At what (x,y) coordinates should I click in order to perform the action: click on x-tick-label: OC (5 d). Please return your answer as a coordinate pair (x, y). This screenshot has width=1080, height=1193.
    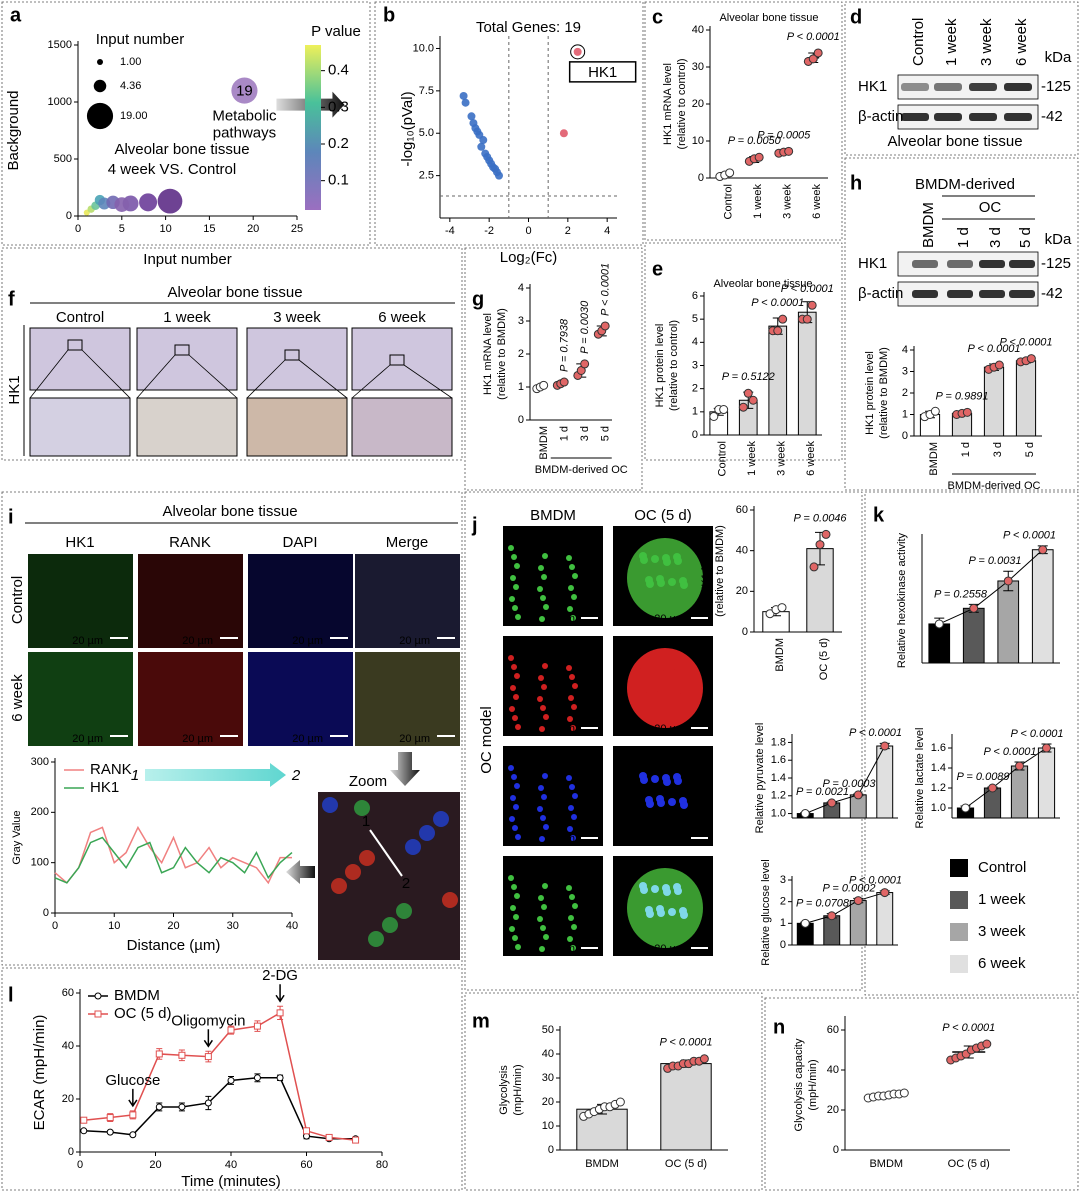
    Looking at the image, I should click on (686, 1164).